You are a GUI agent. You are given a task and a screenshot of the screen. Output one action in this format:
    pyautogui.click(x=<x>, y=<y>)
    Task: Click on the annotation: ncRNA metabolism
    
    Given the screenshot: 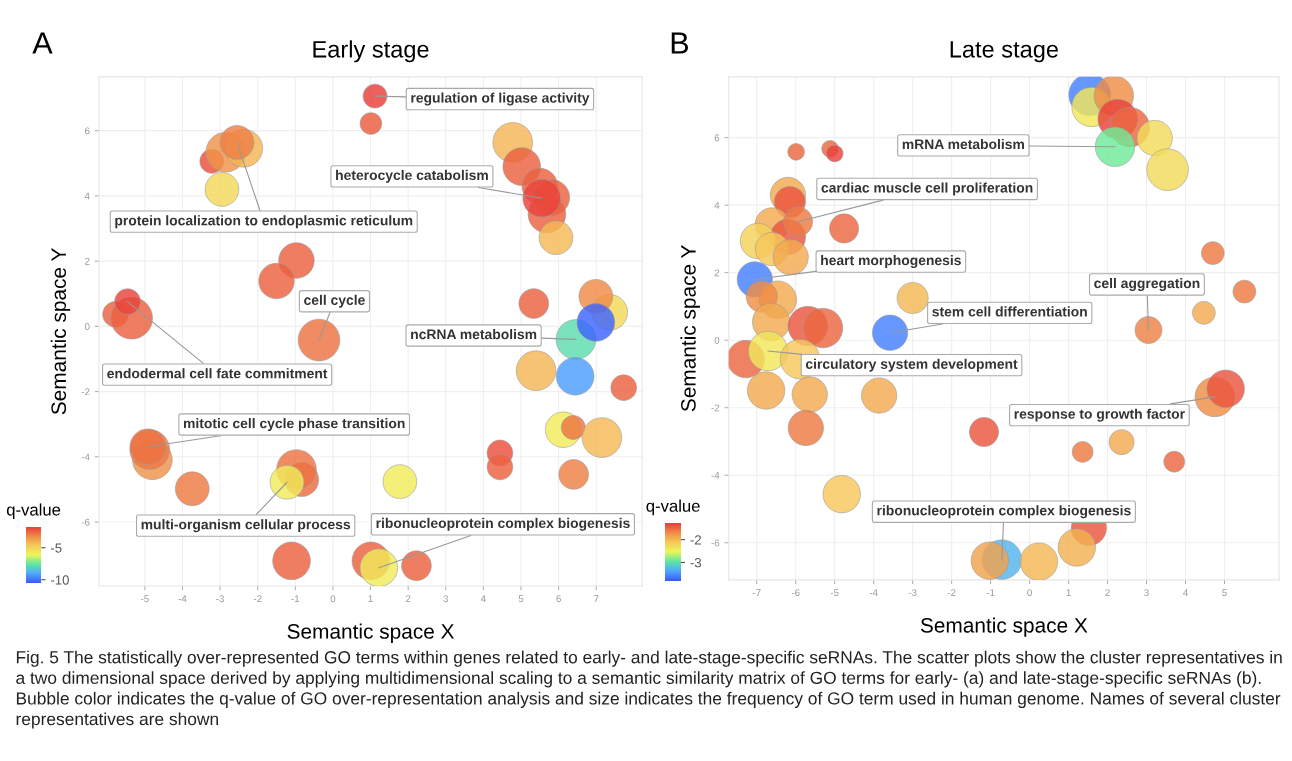 What is the action you would take?
    pyautogui.click(x=474, y=334)
    